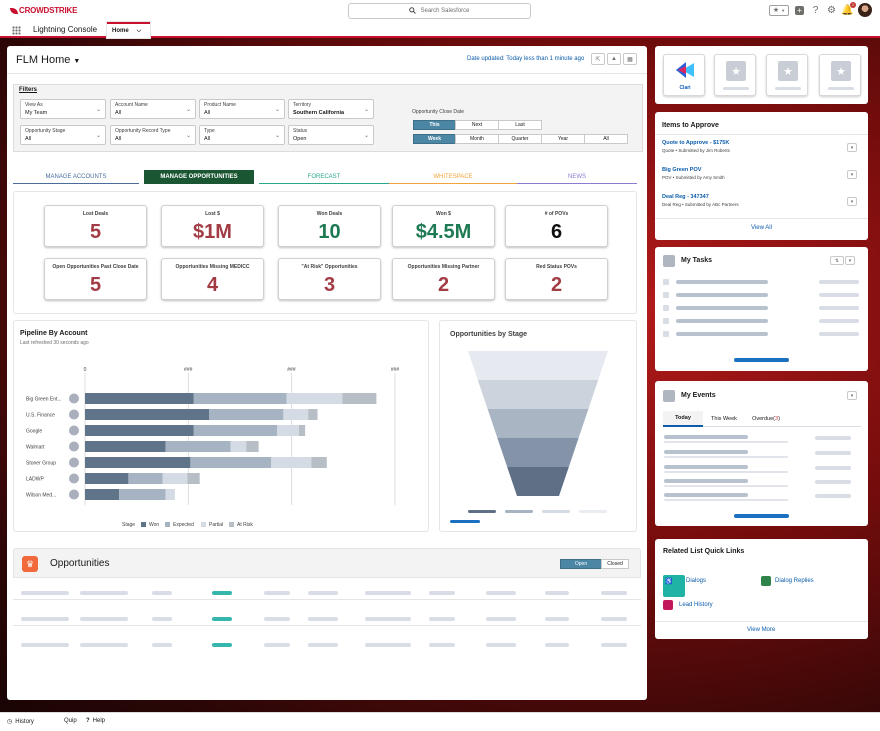 This screenshot has width=880, height=731. What do you see at coordinates (831, 10) in the screenshot?
I see `setup-button: ⚙` at bounding box center [831, 10].